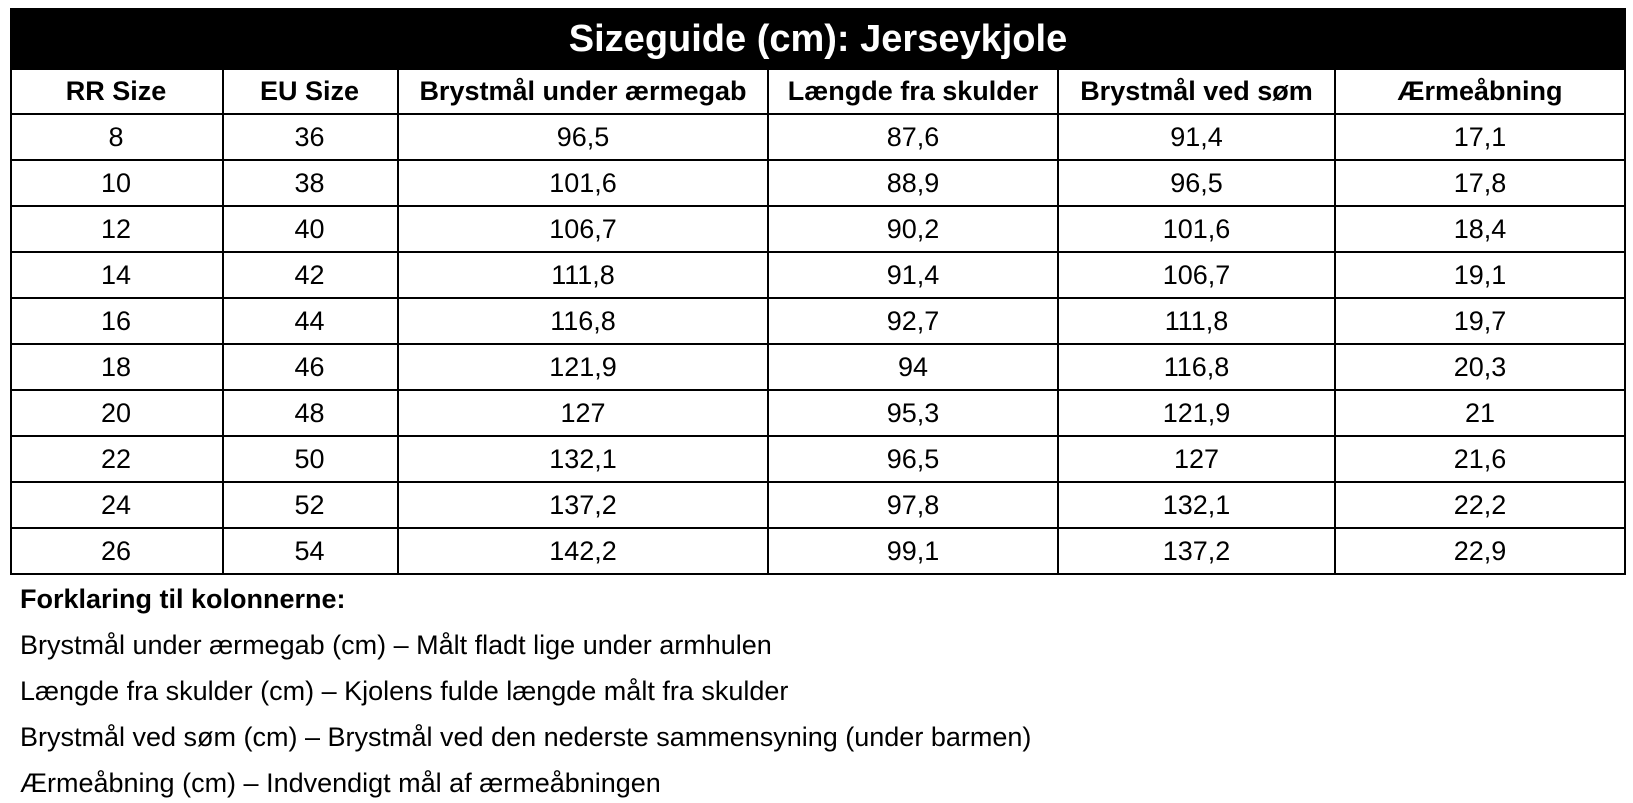  What do you see at coordinates (914, 368) in the screenshot?
I see `table-cell: 94` at bounding box center [914, 368].